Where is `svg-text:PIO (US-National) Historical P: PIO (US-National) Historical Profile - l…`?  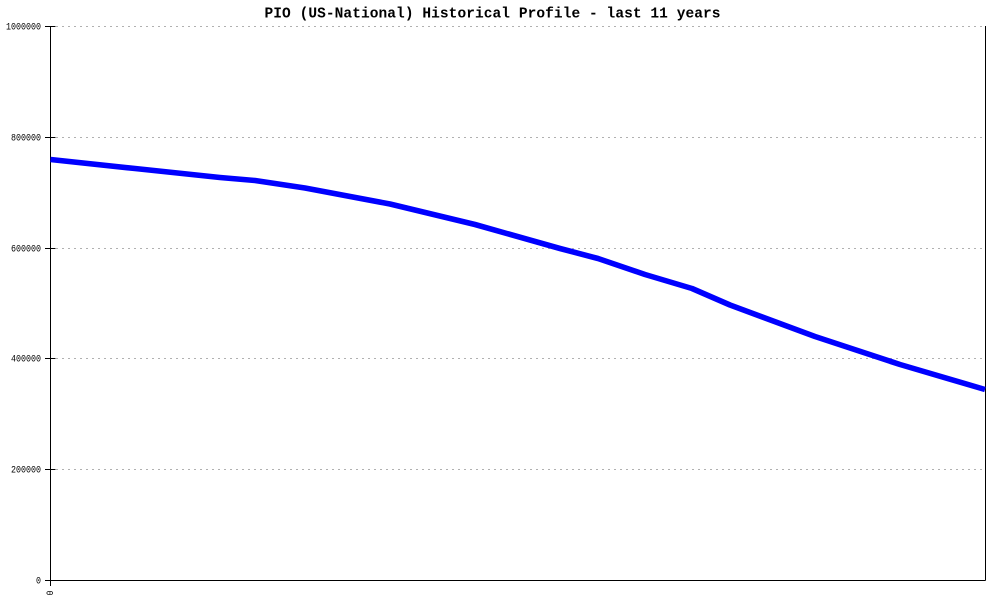
svg-text:PIO (US-National) Historical P: PIO (US-National) Historical Profile - l… is located at coordinates (493, 15).